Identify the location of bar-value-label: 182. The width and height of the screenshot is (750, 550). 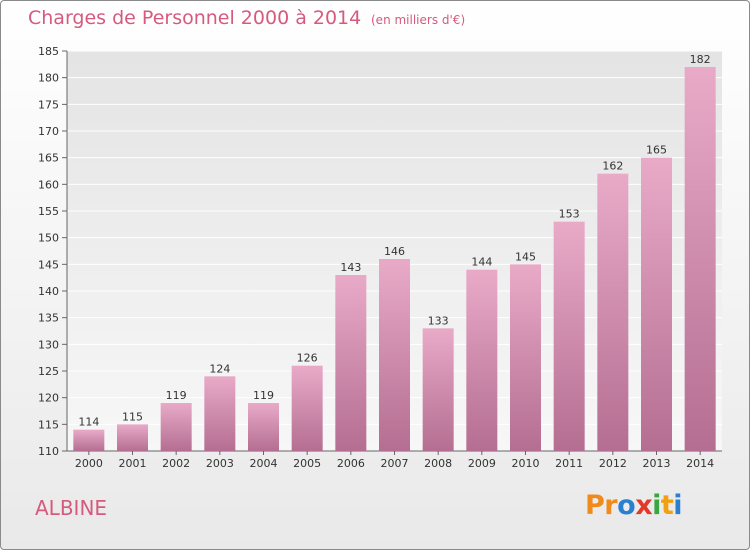
(700, 59).